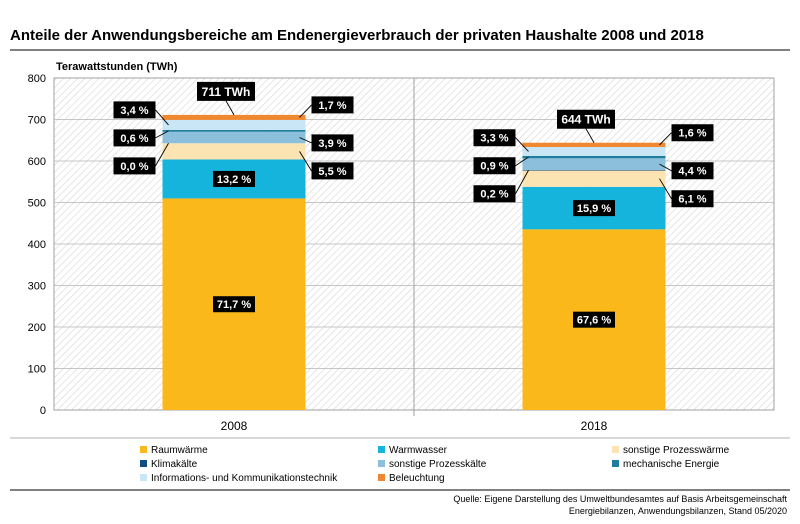 The image size is (800, 524). I want to click on svg-text: 3,4 %, so click(134, 111).